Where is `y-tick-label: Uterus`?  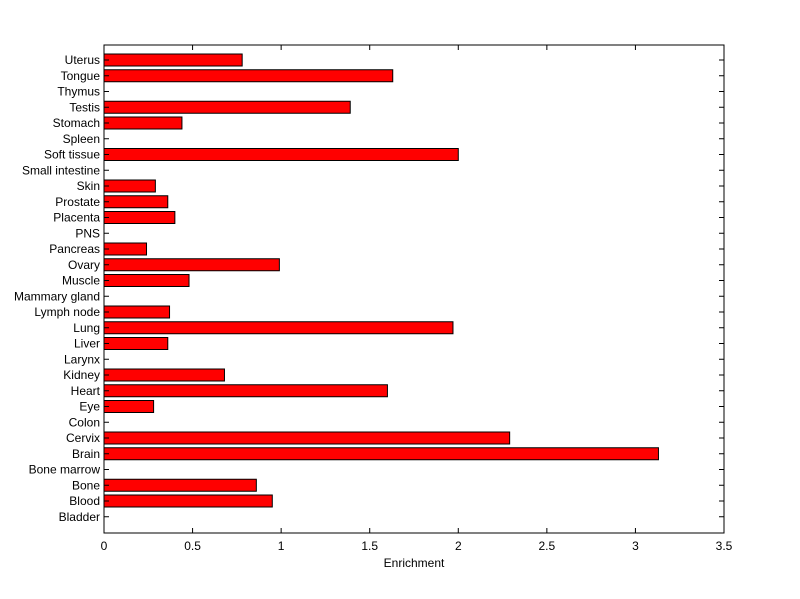
y-tick-label: Uterus is located at coordinates (82, 60).